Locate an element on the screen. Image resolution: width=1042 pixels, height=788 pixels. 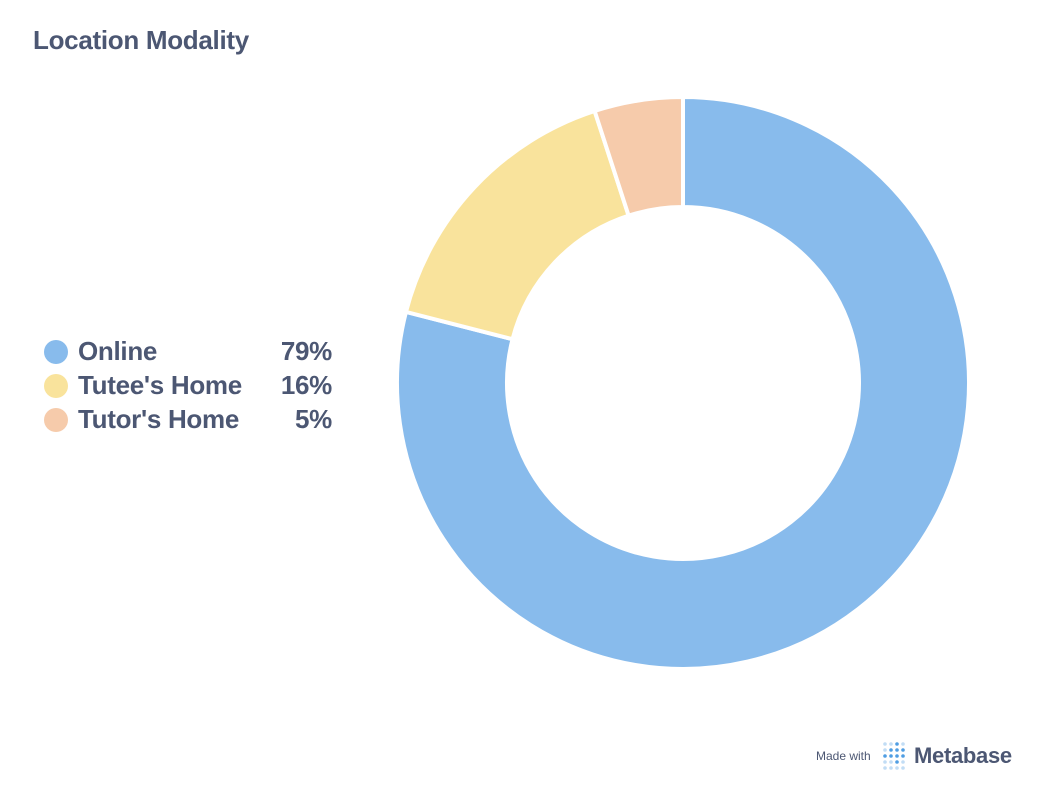
metabase-logo-icon is located at coordinates (894, 756).